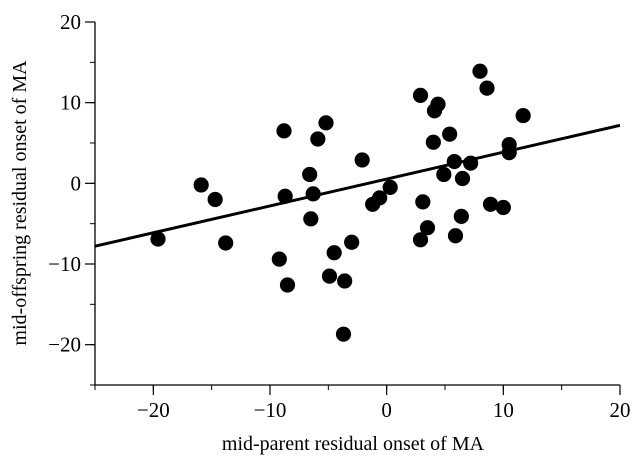 The width and height of the screenshot is (633, 461). What do you see at coordinates (386, 410) in the screenshot?
I see `x-tick-label: 0` at bounding box center [386, 410].